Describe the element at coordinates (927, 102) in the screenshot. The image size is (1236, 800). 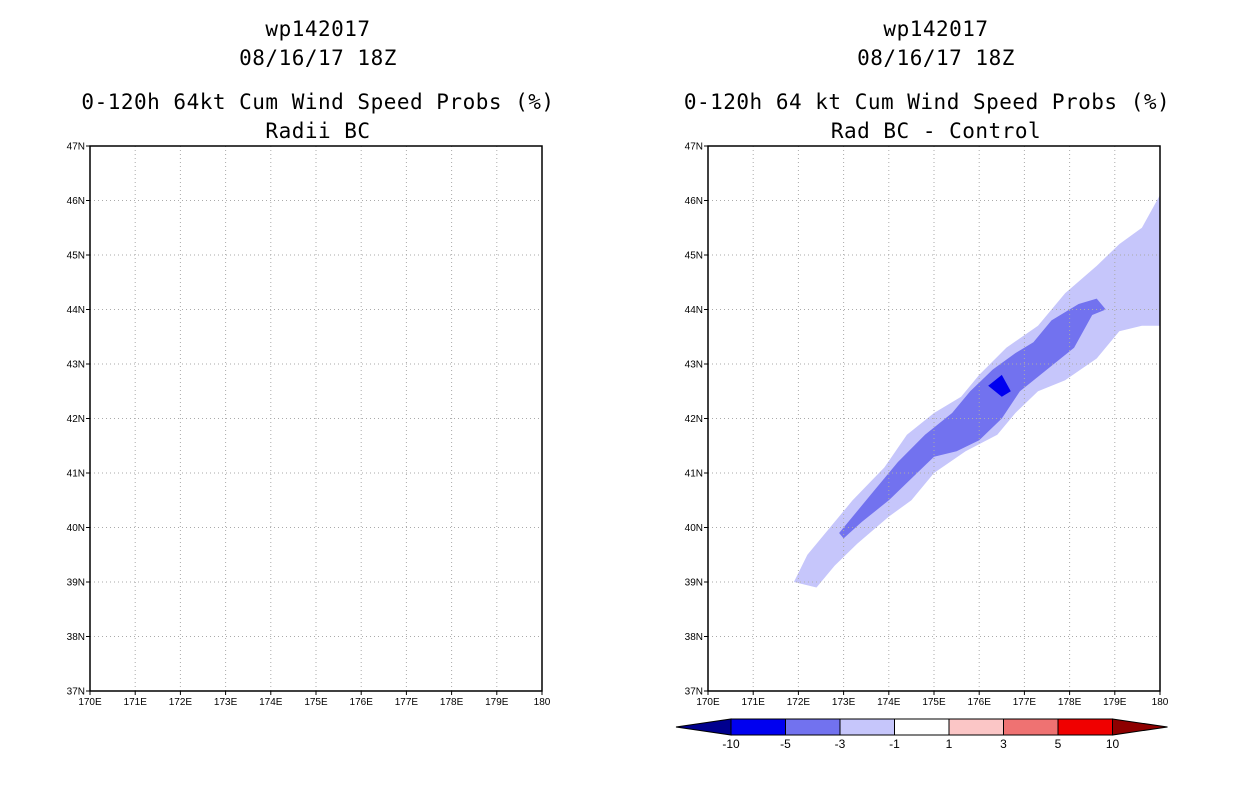
I see `right-title-line-3: 0-120h 64 kt Cum Wind Speed Probs (%)` at that location.